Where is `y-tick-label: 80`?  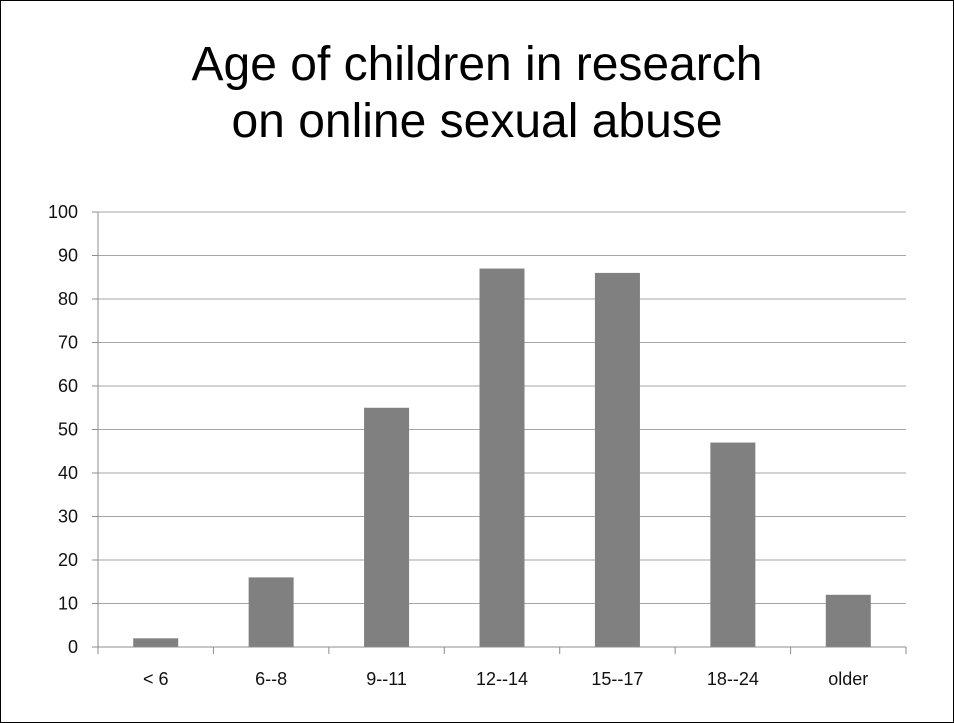
y-tick-label: 80 is located at coordinates (68, 299).